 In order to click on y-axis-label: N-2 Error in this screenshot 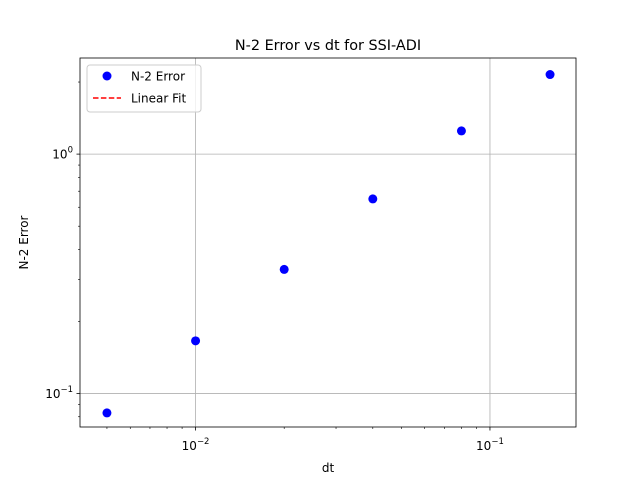, I will do `click(24, 242)`.